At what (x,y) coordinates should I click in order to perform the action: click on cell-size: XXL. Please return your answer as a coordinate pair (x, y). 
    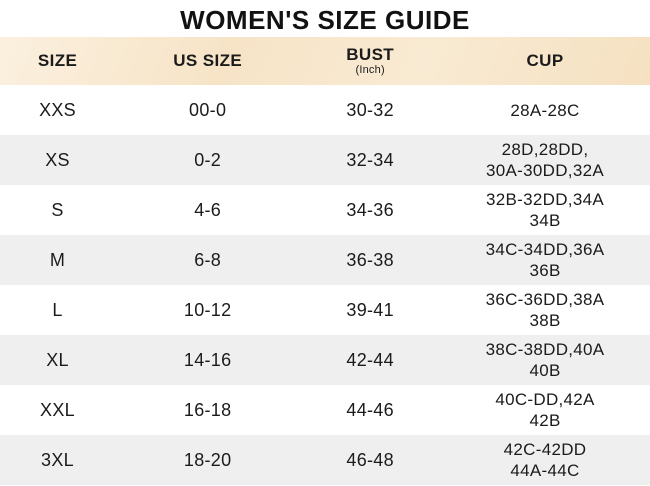
    Looking at the image, I should click on (57, 409).